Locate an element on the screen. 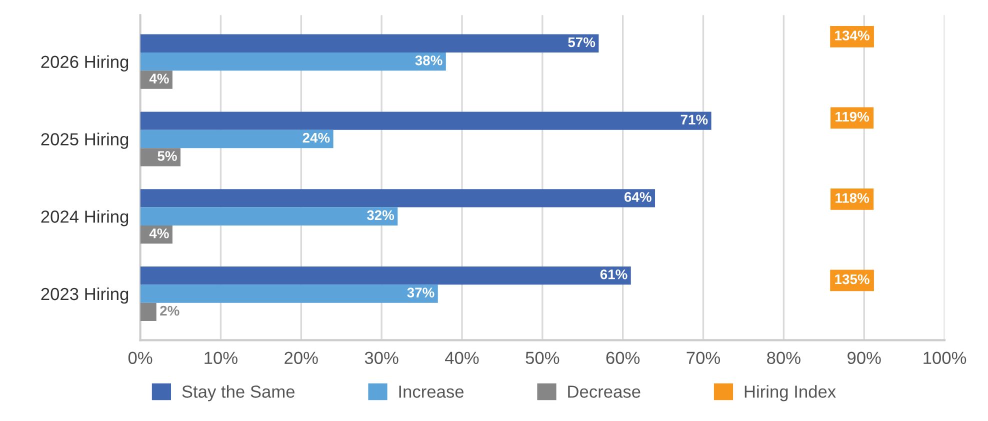 Image resolution: width=988 pixels, height=421 pixels. data-label: 5% is located at coordinates (167, 156).